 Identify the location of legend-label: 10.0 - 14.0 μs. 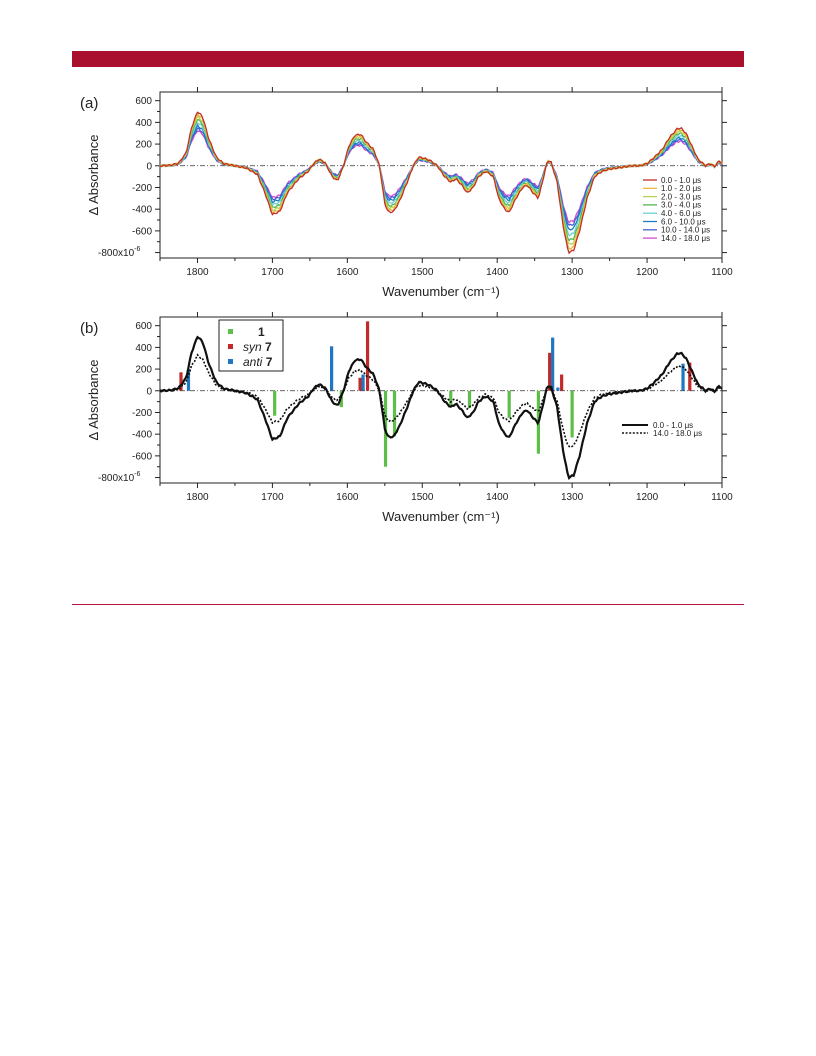
(685, 230).